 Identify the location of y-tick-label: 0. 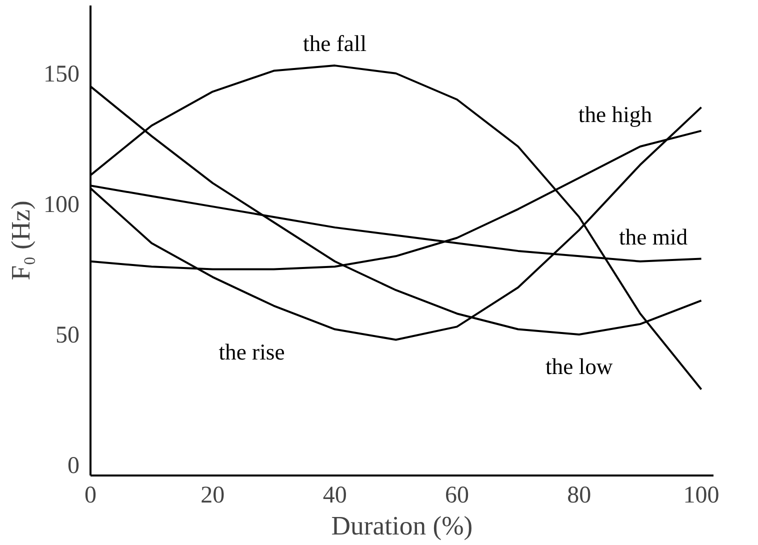
(74, 466).